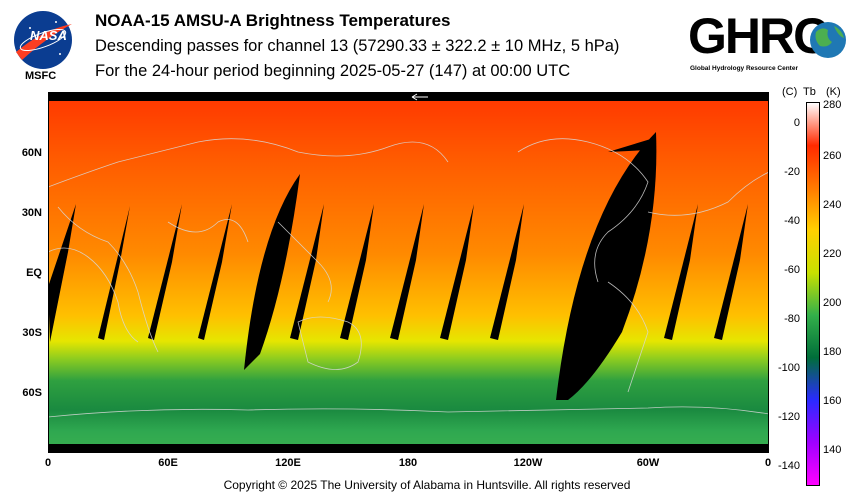 The width and height of the screenshot is (854, 502). Describe the element at coordinates (788, 417) in the screenshot. I see `colorbar-c-neg120: -120` at that location.